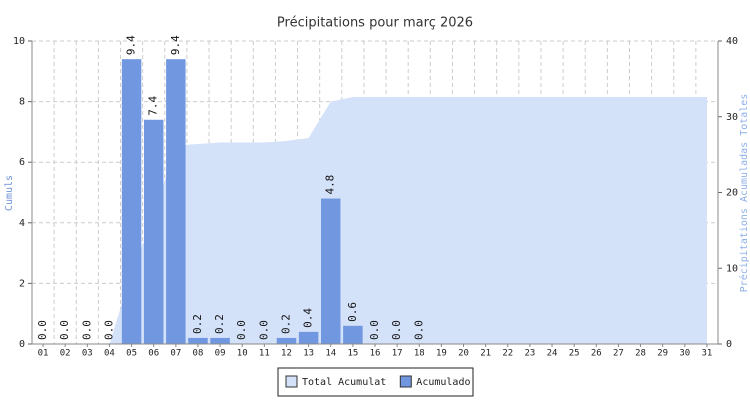 The image size is (750, 404). I want to click on x-tick-label: 24, so click(552, 354).